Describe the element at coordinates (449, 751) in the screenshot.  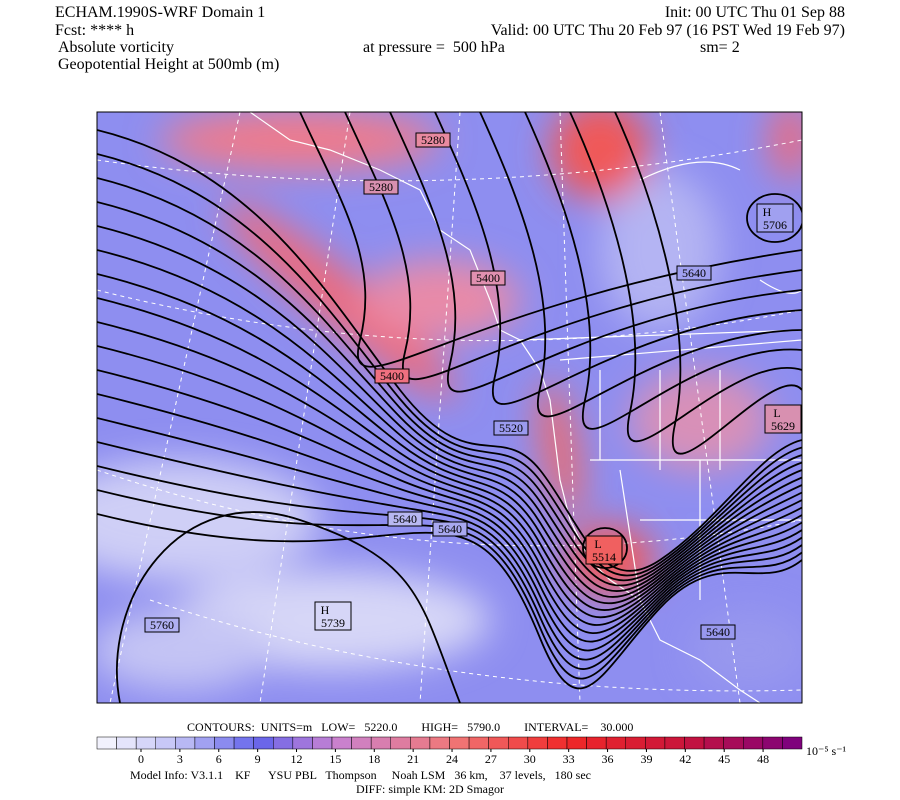
I see `colorbar: 0 3 6 9 12 15 18 21 24 27 30 33 36 39 42 45 48` at that location.